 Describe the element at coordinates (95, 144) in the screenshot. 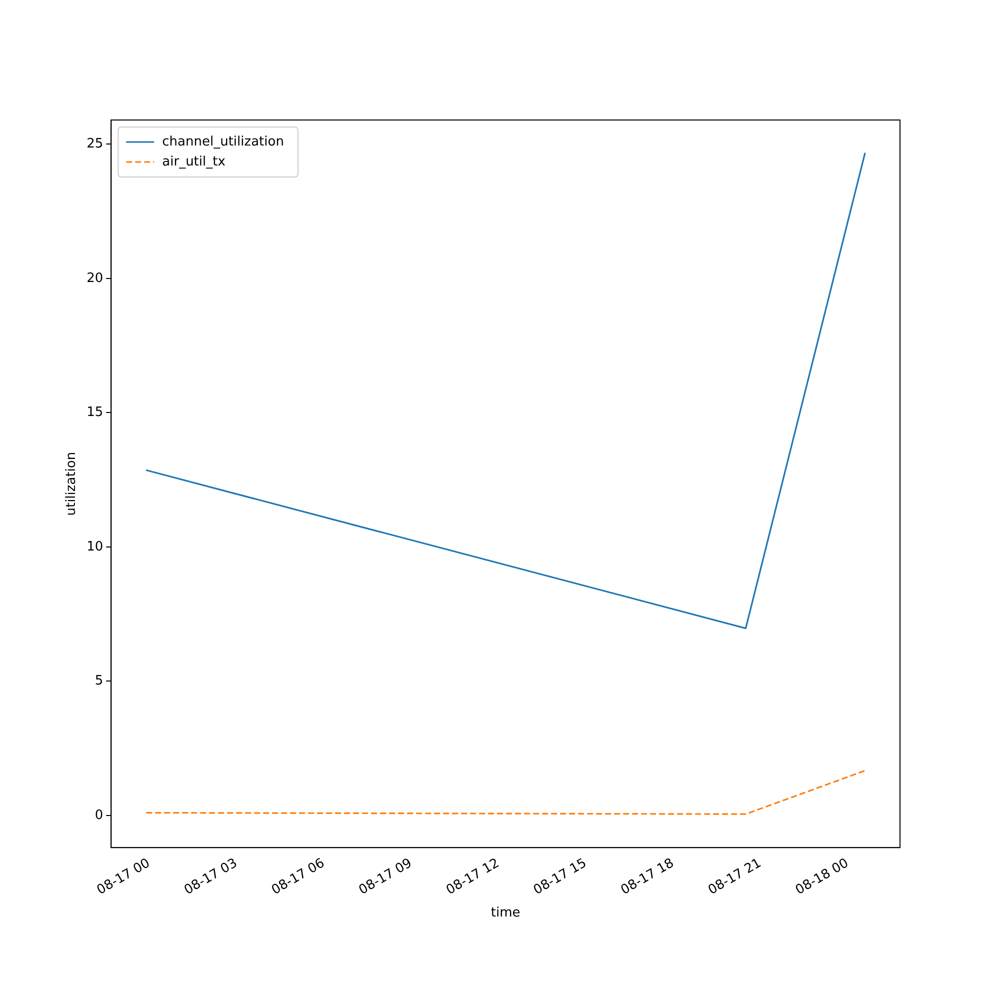

I see `y-tick-label: 25` at that location.